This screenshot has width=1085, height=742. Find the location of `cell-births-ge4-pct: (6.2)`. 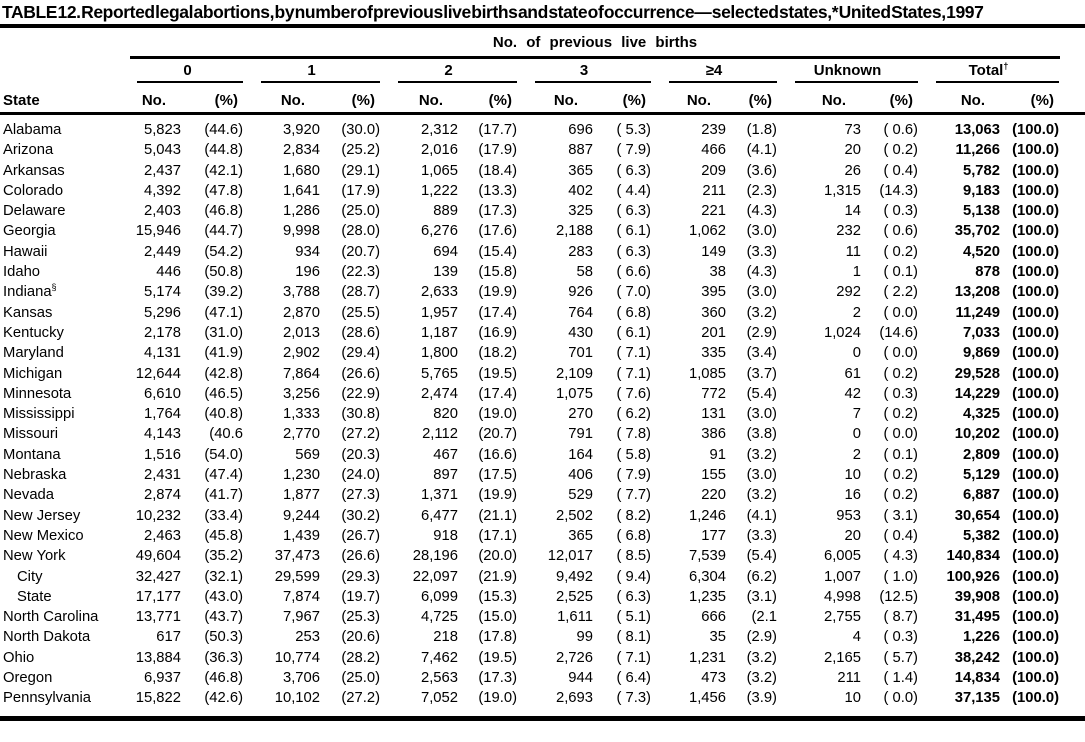

cell-births-ge4-pct: (6.2) is located at coordinates (761, 576).